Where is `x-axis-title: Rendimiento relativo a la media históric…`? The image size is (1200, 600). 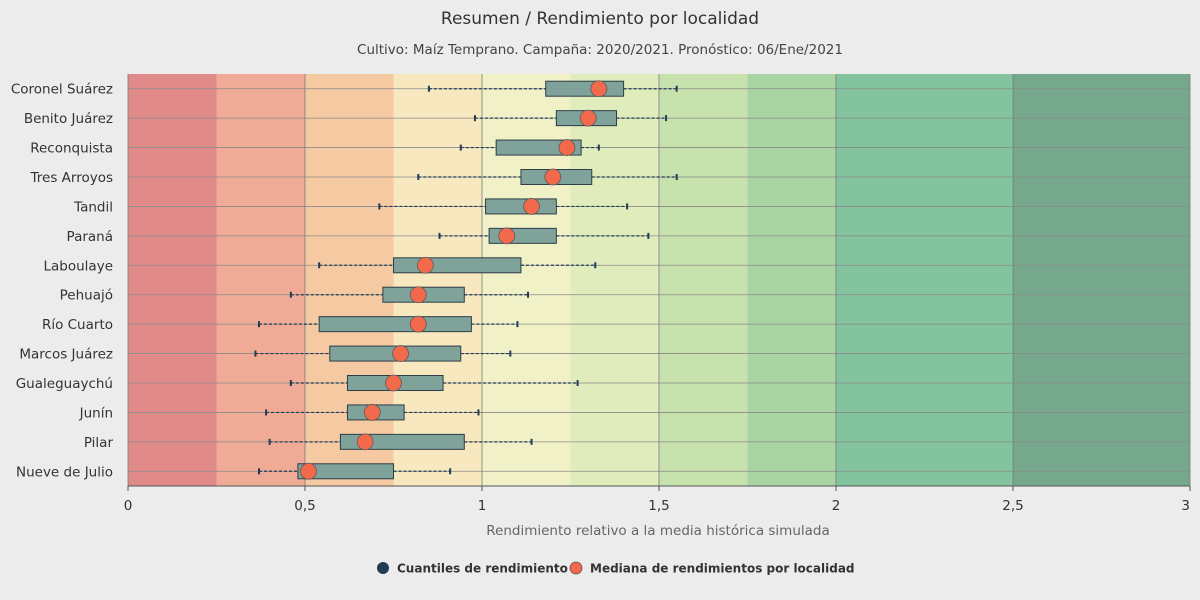
x-axis-title: Rendimiento relativo a la media históric… is located at coordinates (658, 531).